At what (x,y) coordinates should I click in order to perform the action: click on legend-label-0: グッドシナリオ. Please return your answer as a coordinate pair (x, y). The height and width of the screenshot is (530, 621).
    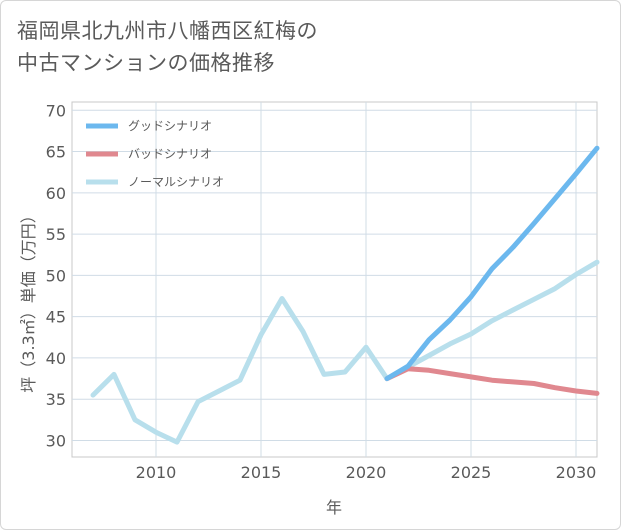
    Looking at the image, I should click on (170, 126).